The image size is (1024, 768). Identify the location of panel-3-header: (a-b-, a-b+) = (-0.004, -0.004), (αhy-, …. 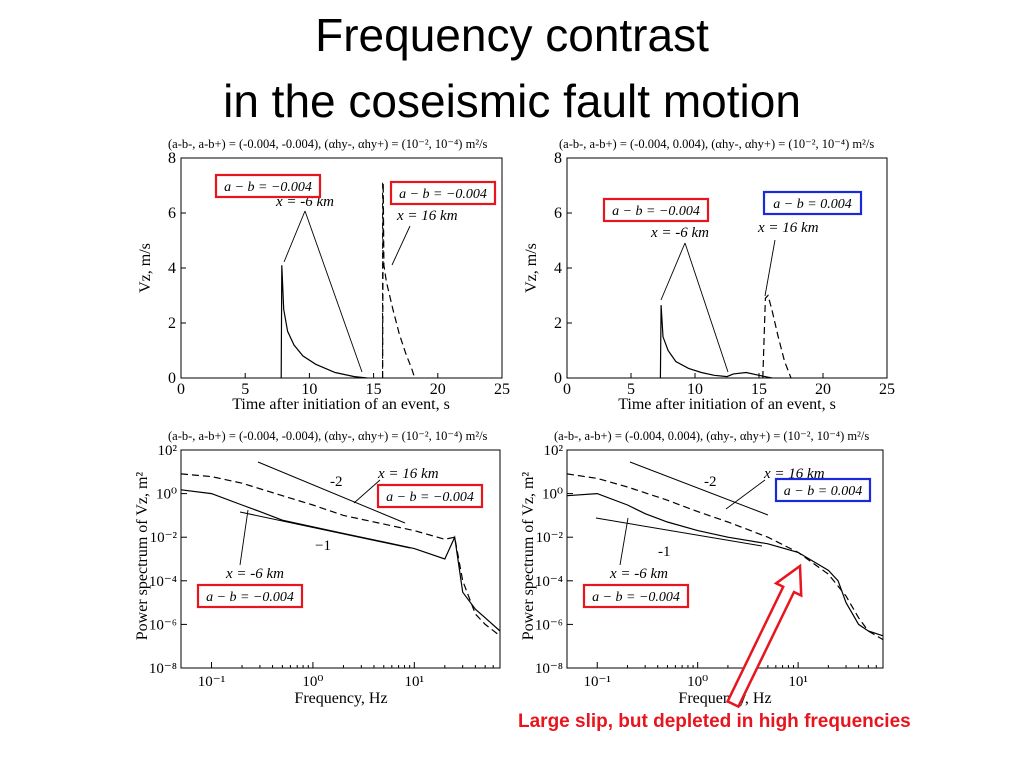
(328, 436).